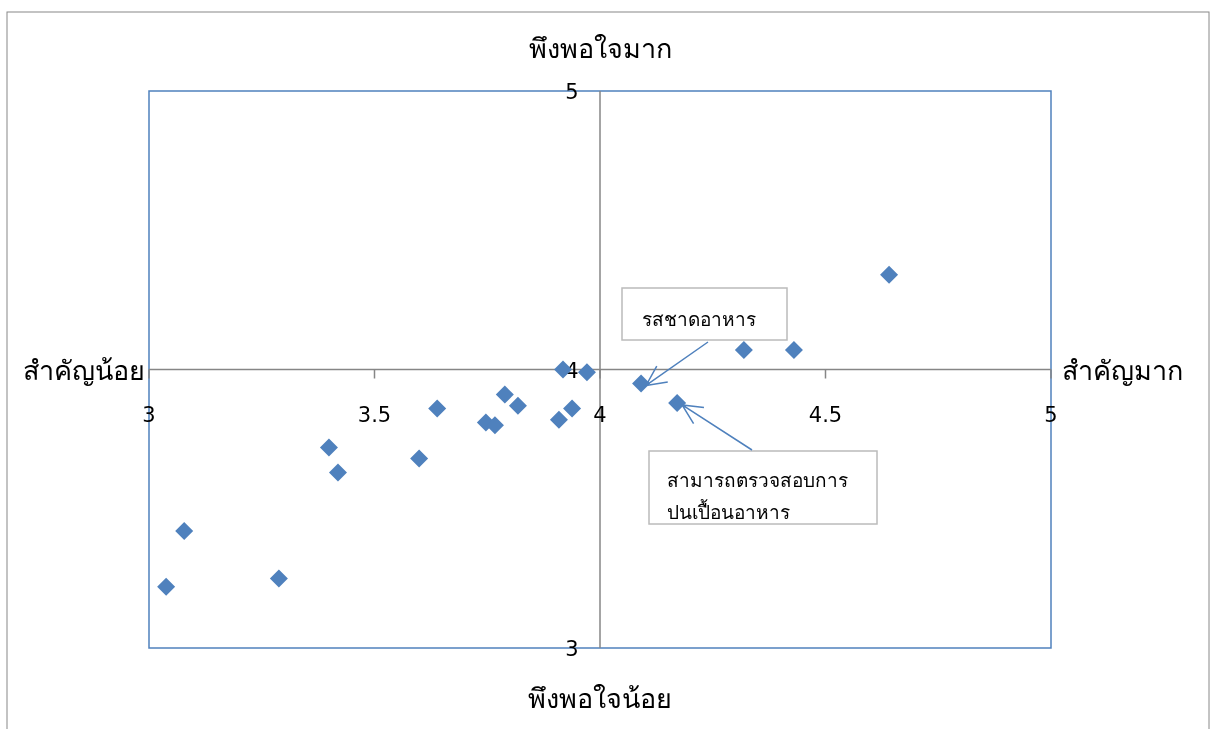 The height and width of the screenshot is (729, 1216). What do you see at coordinates (572, 649) in the screenshot?
I see `y-tick-label: 3` at bounding box center [572, 649].